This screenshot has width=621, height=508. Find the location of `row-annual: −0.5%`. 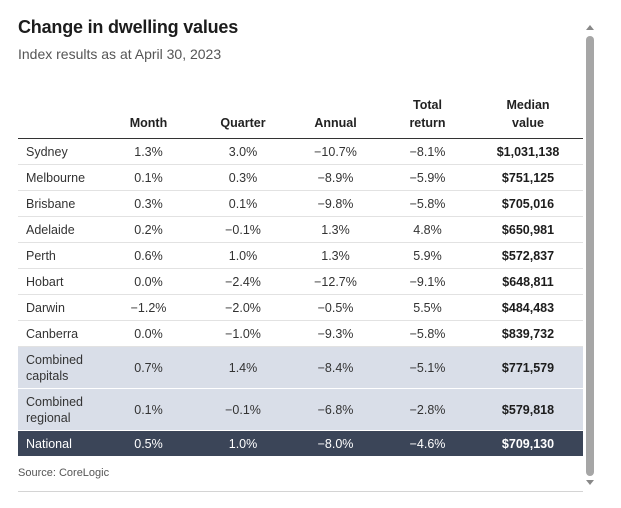

row-annual: −0.5% is located at coordinates (335, 307).